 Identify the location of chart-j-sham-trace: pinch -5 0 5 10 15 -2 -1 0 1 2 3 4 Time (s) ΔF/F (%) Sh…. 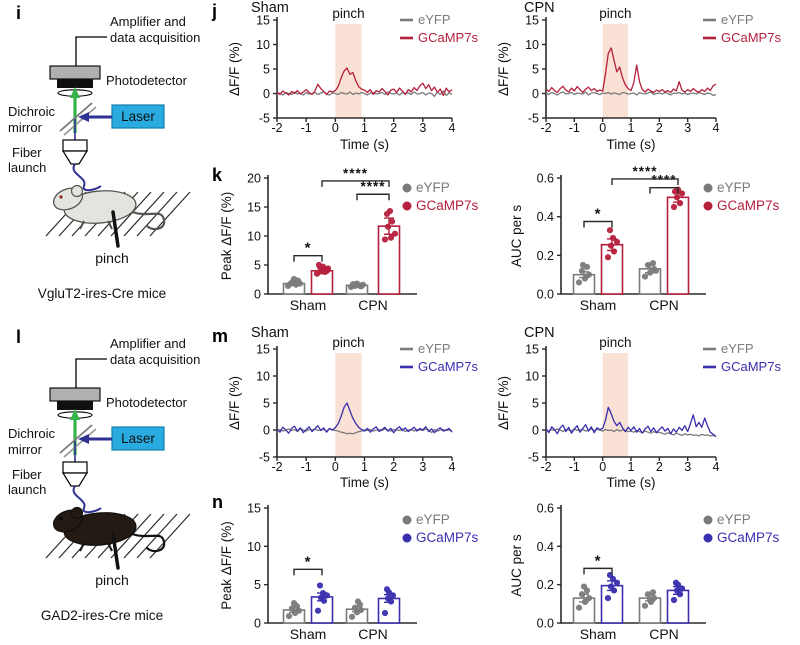
(346, 81).